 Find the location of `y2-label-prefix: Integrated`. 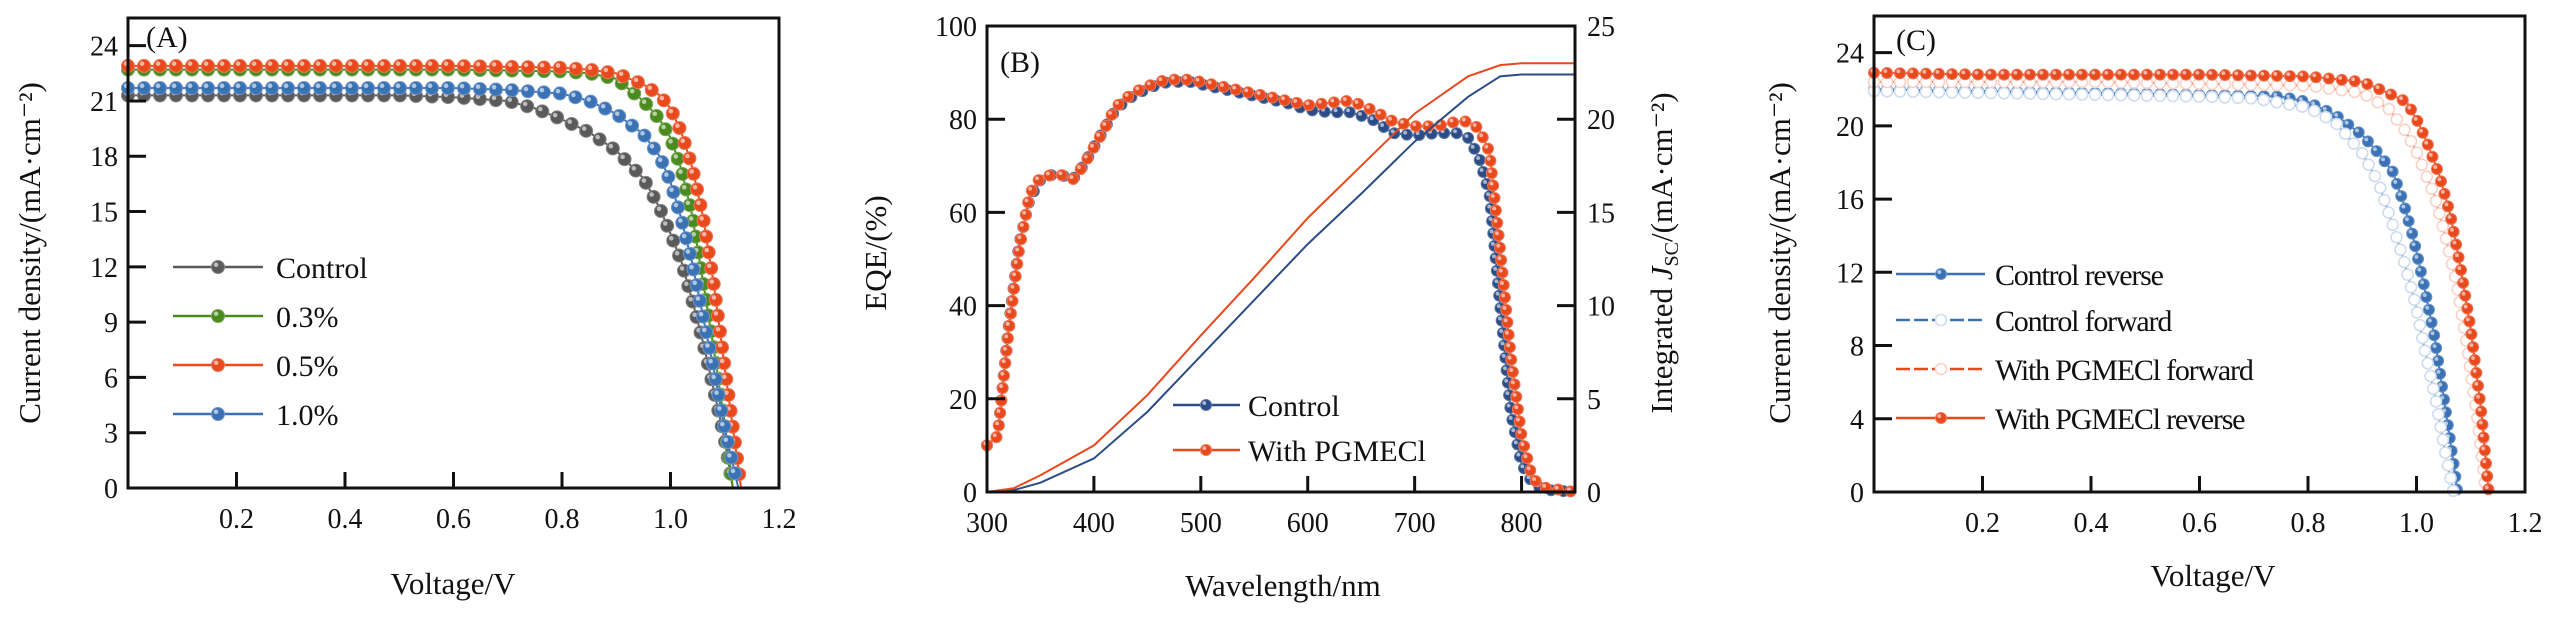

y2-label-prefix: Integrated is located at coordinates (1661, 346).